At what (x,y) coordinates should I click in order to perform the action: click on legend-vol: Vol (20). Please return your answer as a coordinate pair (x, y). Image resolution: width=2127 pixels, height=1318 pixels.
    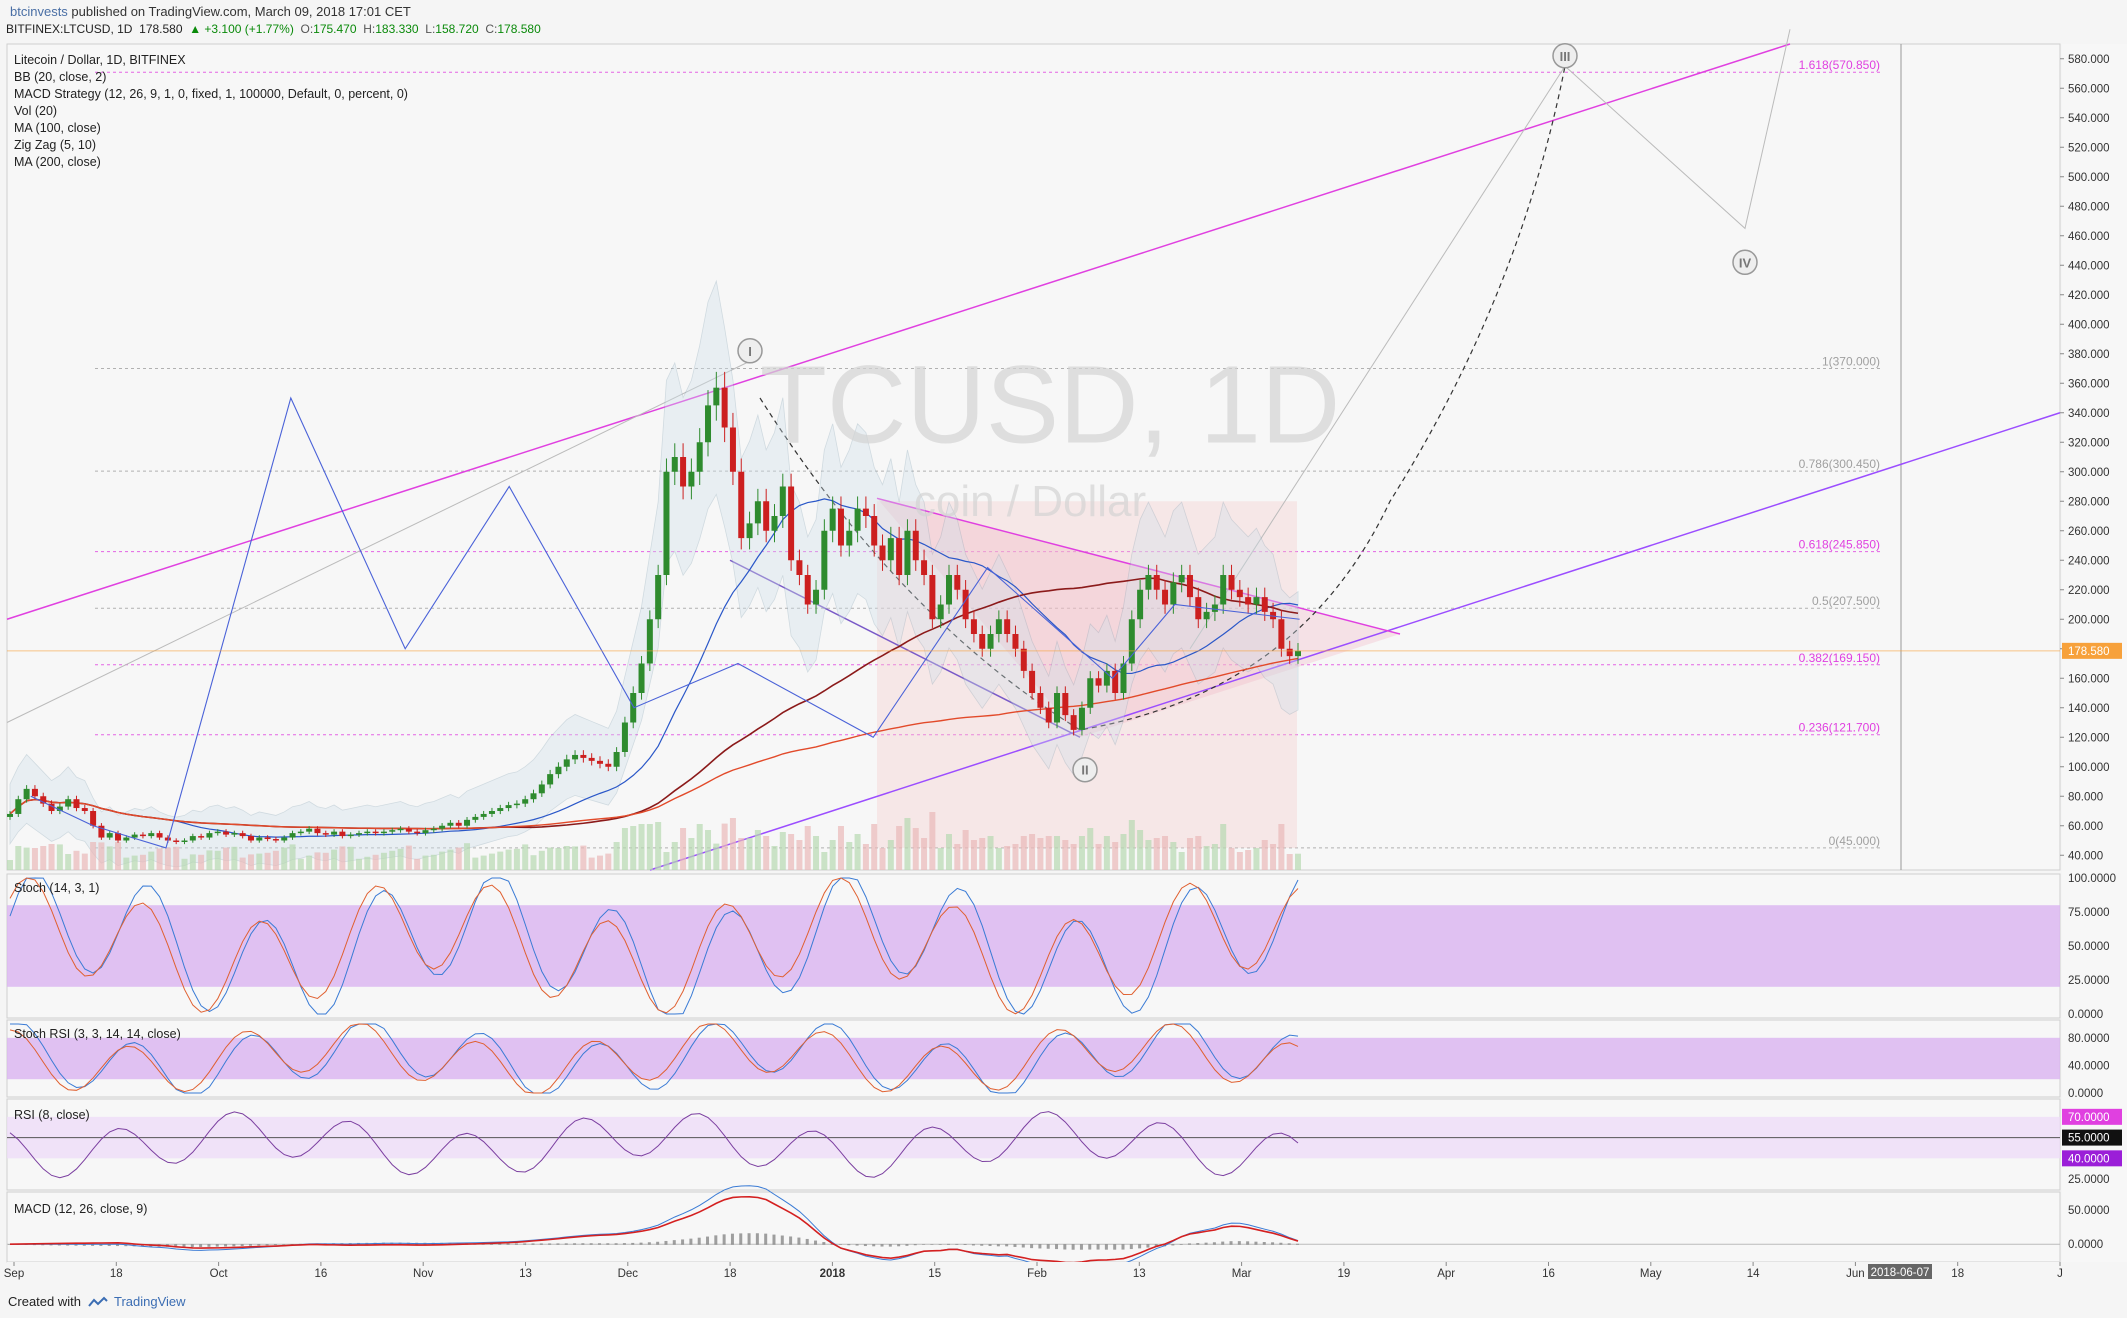
    Looking at the image, I should click on (36, 111).